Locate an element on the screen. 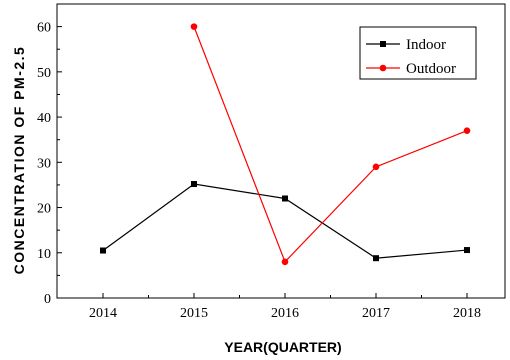 The image size is (510, 360). x-tick-label: 2014 is located at coordinates (103, 313).